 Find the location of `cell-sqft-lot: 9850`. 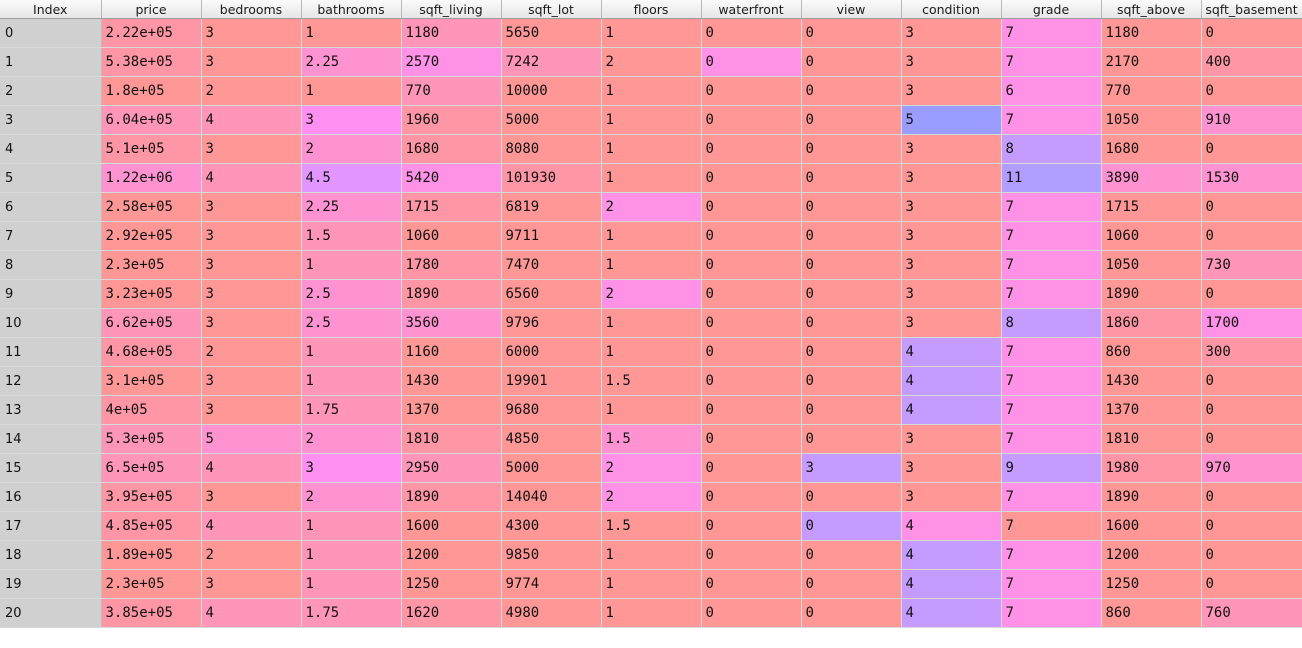

cell-sqft-lot: 9850 is located at coordinates (551, 555).